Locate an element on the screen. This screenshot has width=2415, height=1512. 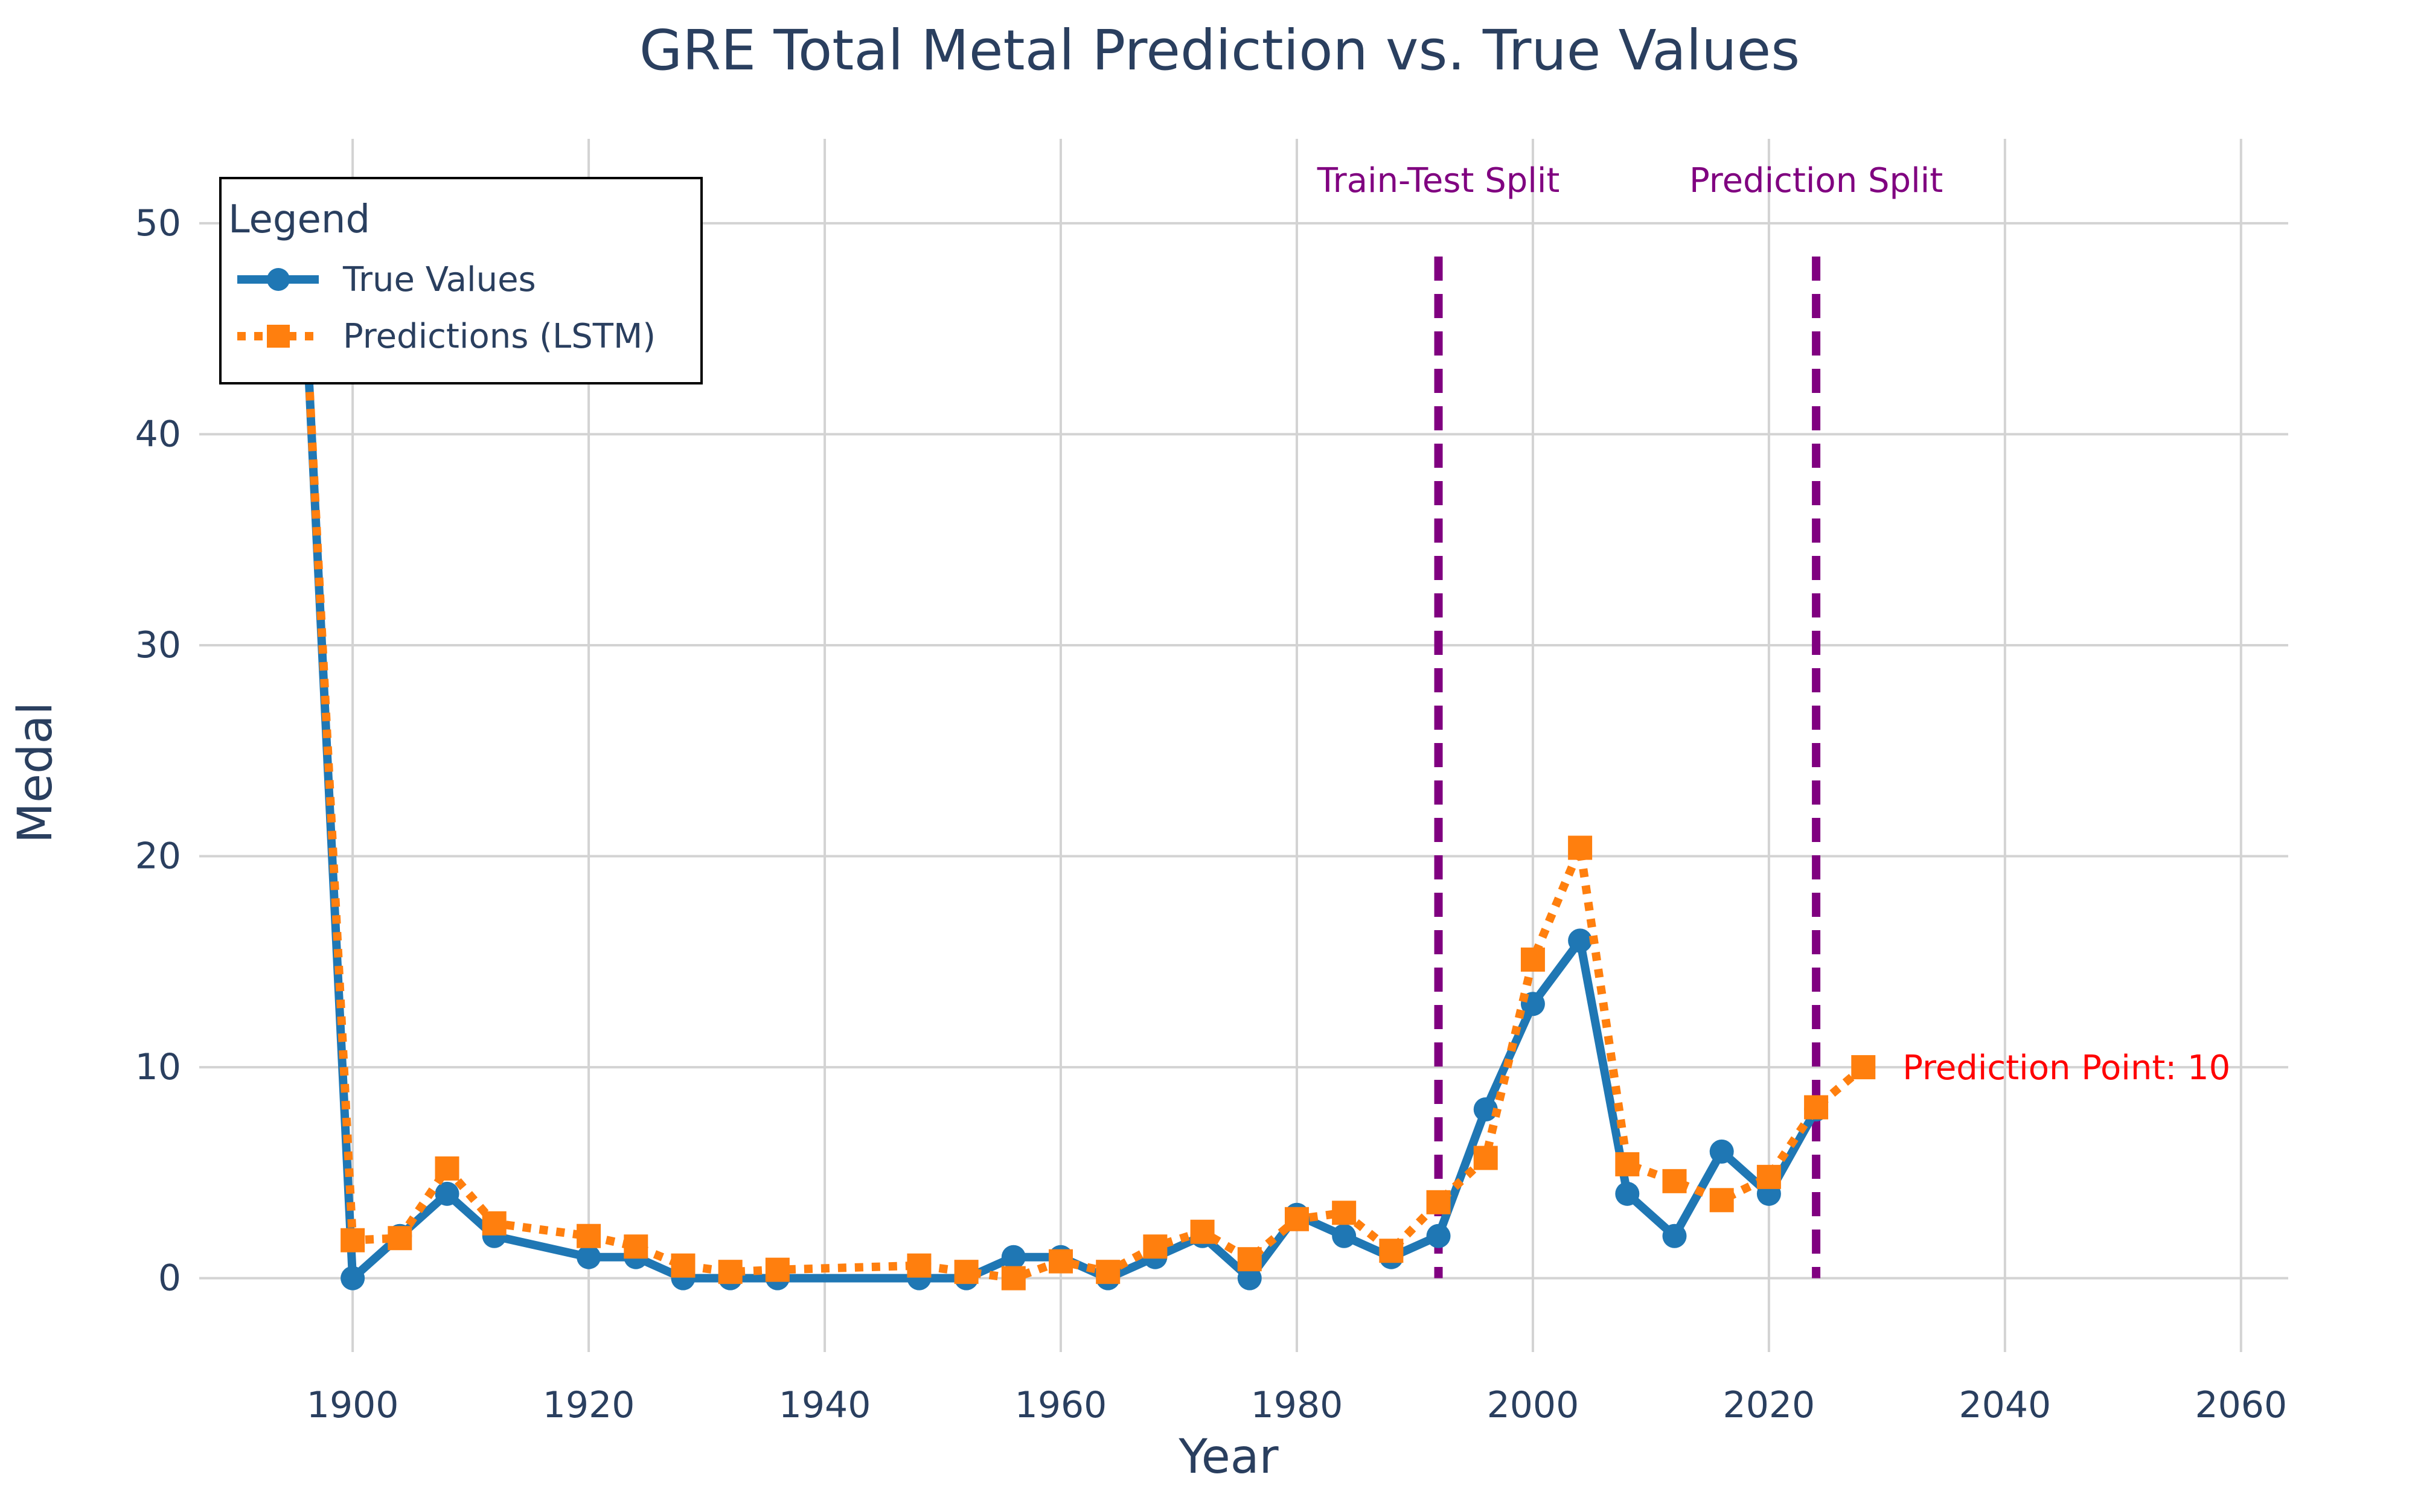
x-tick-label: 1980 is located at coordinates (1297, 1405).